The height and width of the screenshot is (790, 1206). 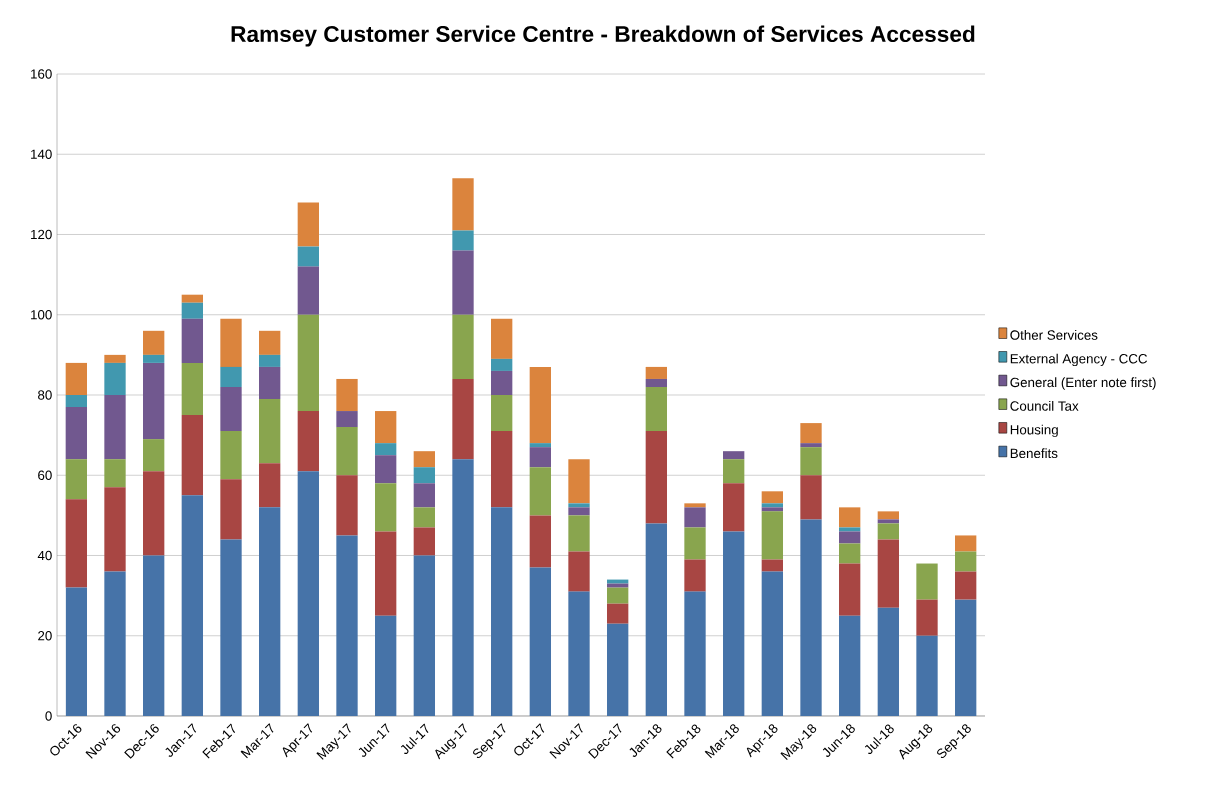 What do you see at coordinates (45, 475) in the screenshot?
I see `y-tick-label: 60` at bounding box center [45, 475].